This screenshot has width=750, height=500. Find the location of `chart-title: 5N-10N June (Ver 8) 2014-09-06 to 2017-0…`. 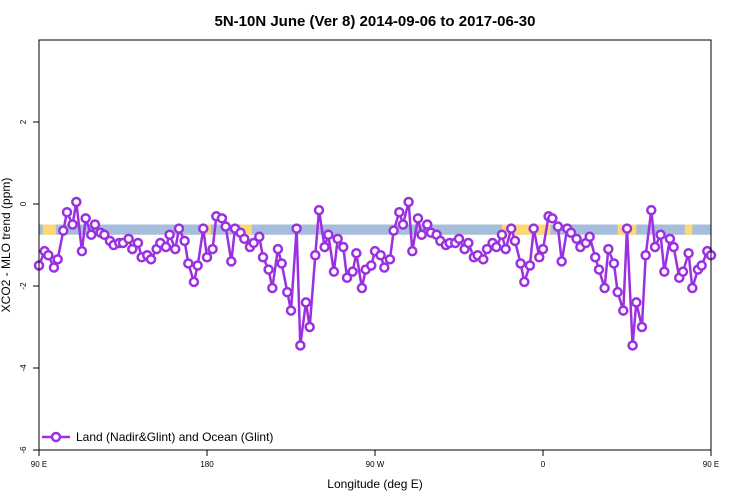

chart-title: 5N-10N June (Ver 8) 2014-09-06 to 2017-0… is located at coordinates (374, 21).